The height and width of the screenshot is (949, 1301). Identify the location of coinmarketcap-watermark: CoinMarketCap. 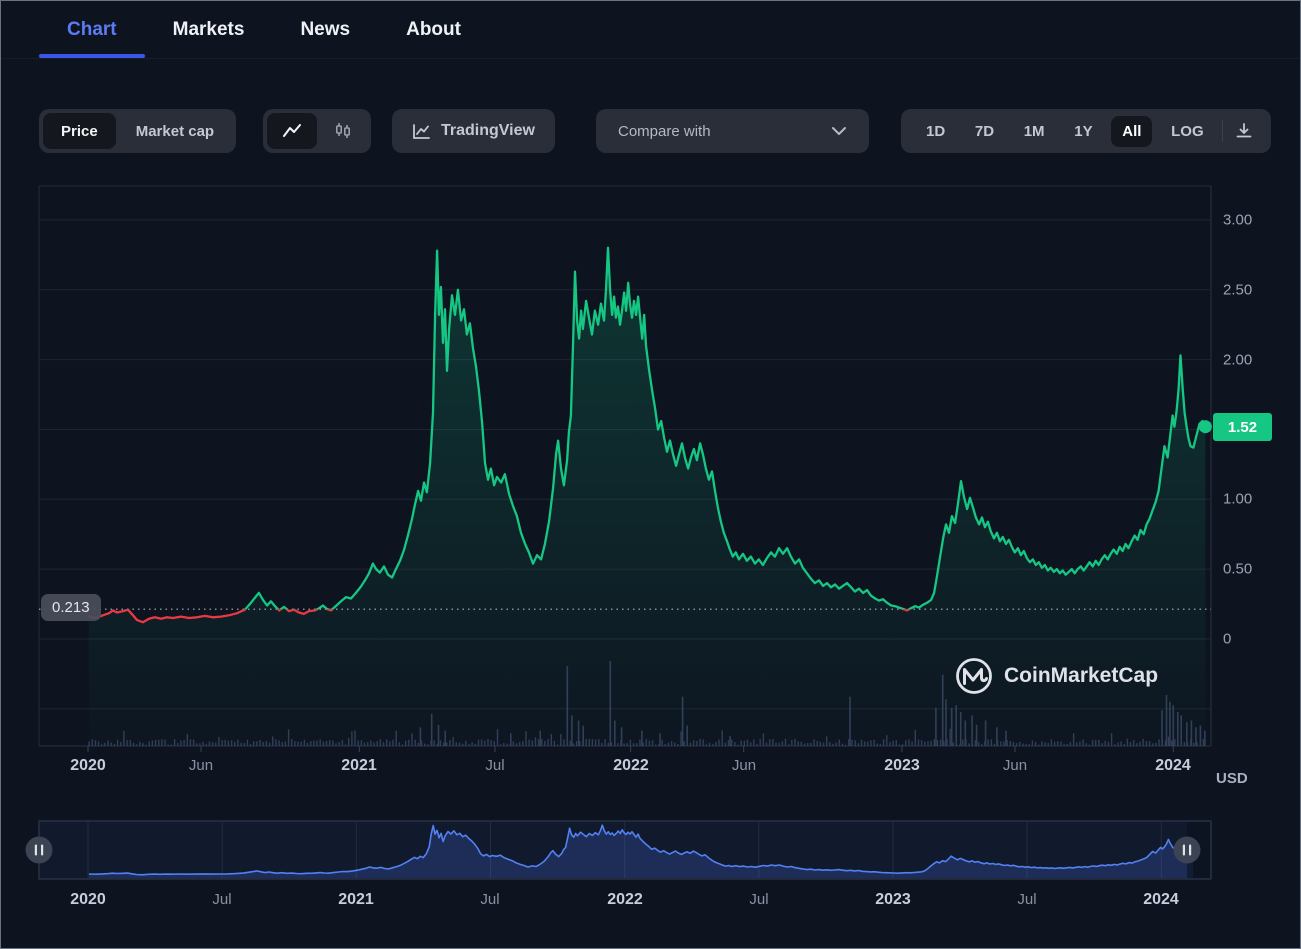
(1056, 676).